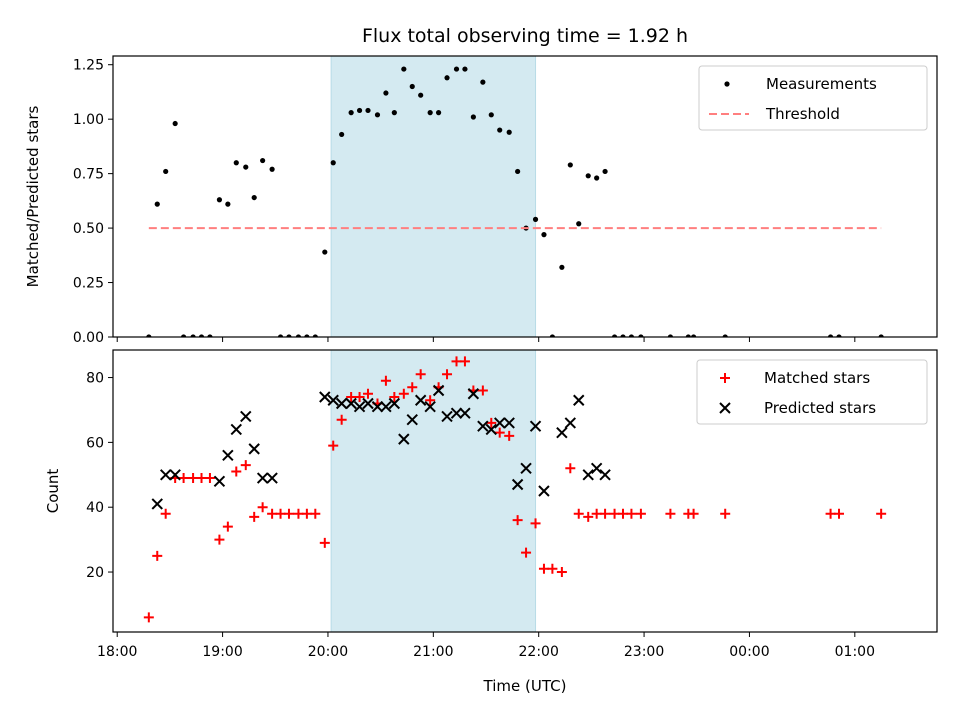 The height and width of the screenshot is (720, 960). What do you see at coordinates (88, 120) in the screenshot?
I see `y-tick-label: 1.00` at bounding box center [88, 120].